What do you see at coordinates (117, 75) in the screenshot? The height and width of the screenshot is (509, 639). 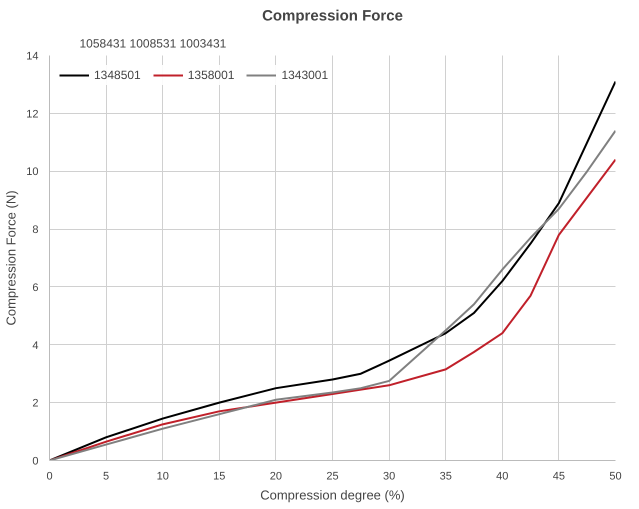 I see `legend-label: 1348501` at bounding box center [117, 75].